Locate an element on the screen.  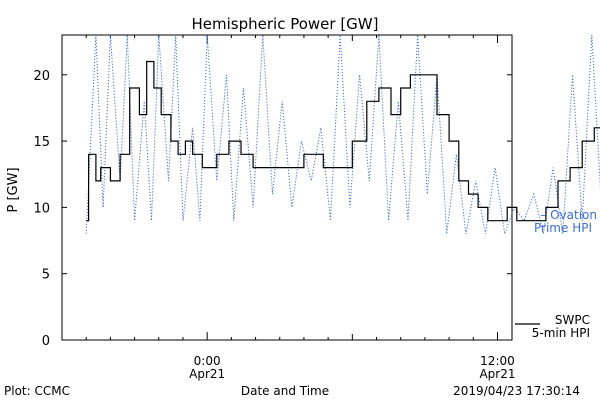
y-tick-label: 5 is located at coordinates (46, 275).